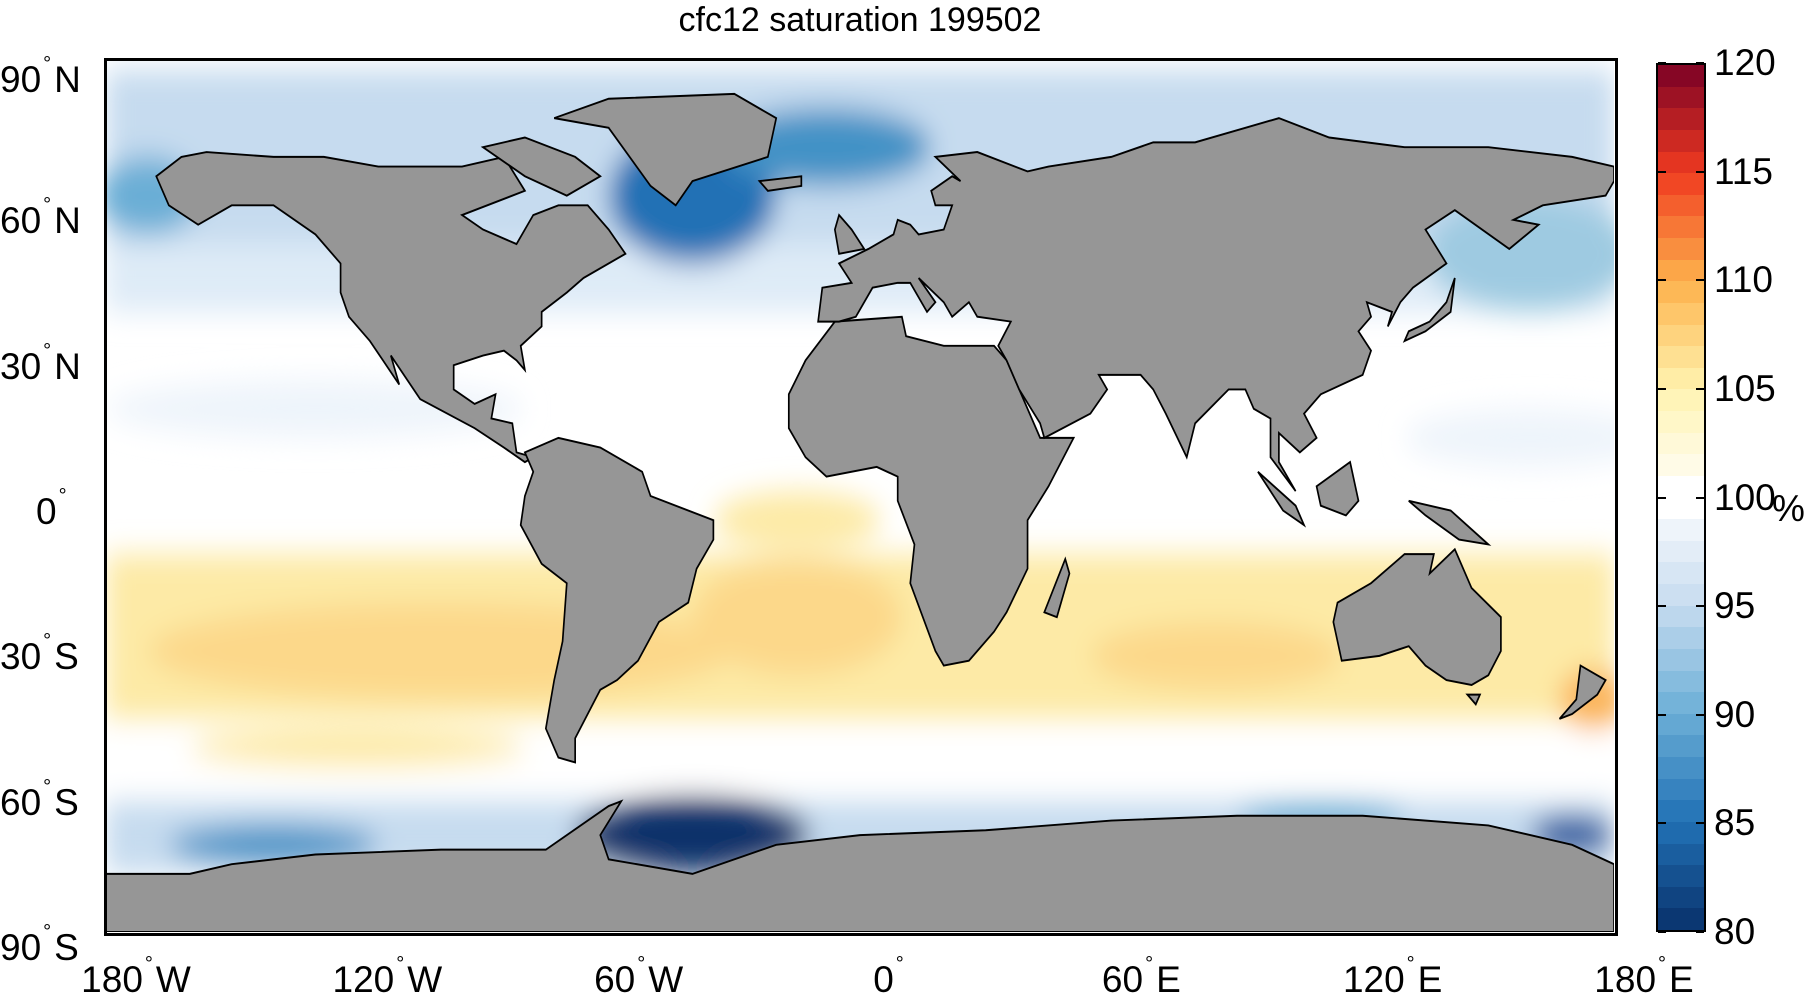 The image size is (1808, 1000). What do you see at coordinates (53, 504) in the screenshot?
I see `lat-label: 0 °` at bounding box center [53, 504].